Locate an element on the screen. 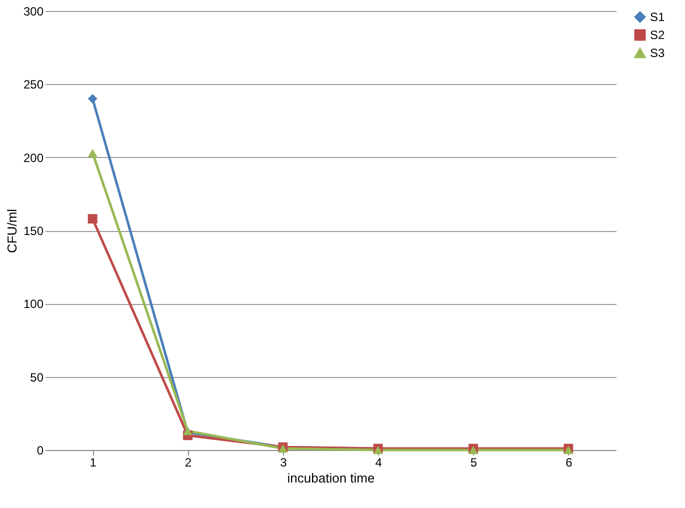 The height and width of the screenshot is (508, 685). y-tick-label: 50 is located at coordinates (37, 377).